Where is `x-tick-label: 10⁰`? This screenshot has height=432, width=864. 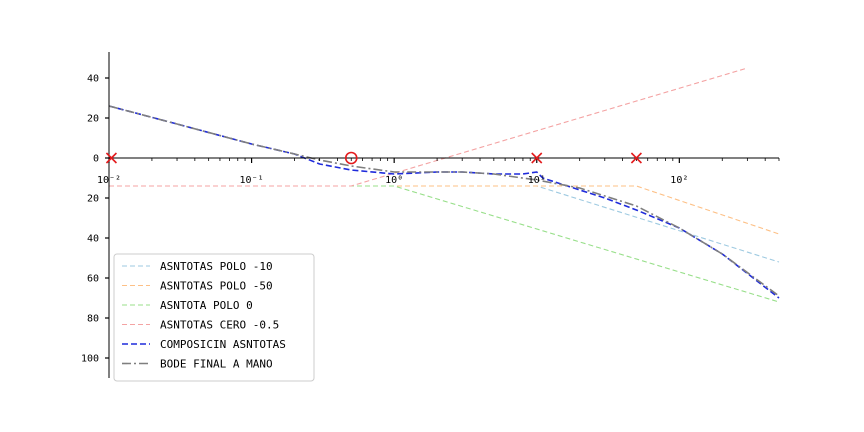
x-tick-label: 10⁰ is located at coordinates (394, 180).